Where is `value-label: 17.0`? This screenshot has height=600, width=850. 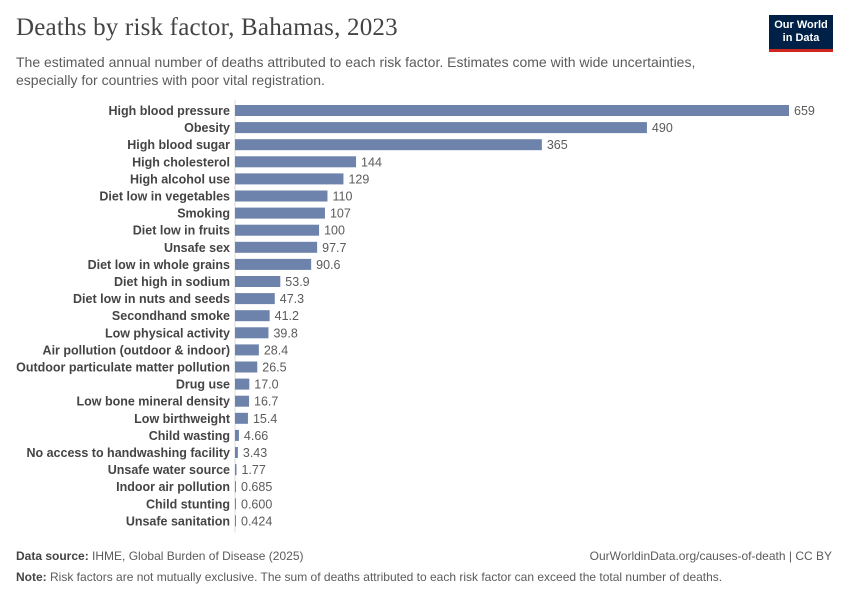 value-label: 17.0 is located at coordinates (266, 385).